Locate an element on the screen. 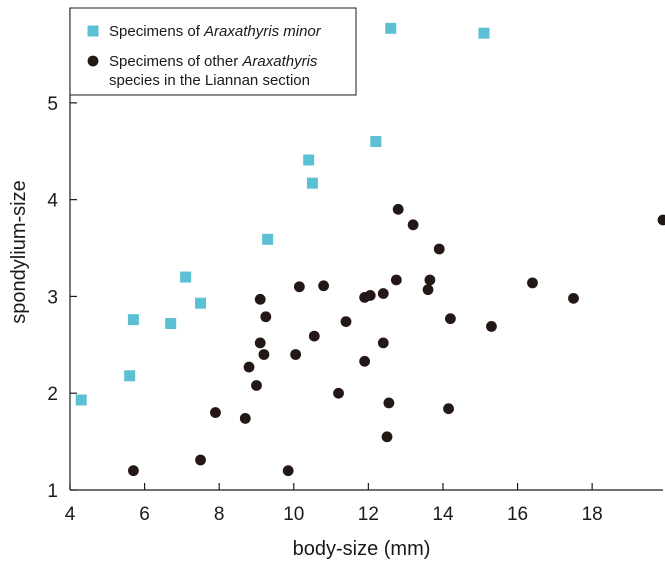 The height and width of the screenshot is (565, 665). legend-marker-other is located at coordinates (93, 61).